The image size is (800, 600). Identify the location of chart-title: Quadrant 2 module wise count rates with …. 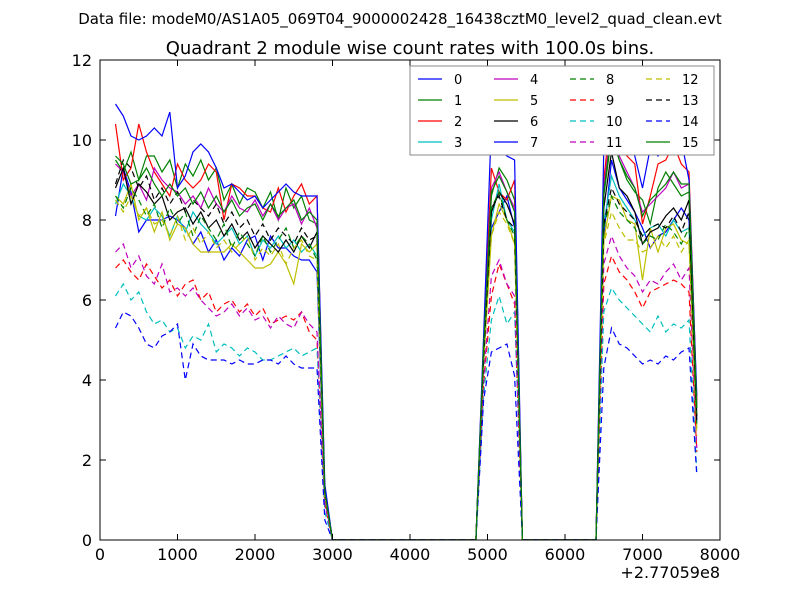
(410, 48).